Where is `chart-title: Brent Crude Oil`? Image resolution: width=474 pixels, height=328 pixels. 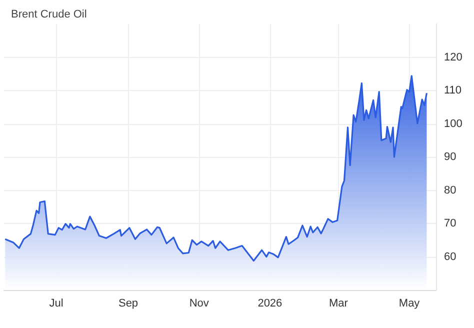 chart-title: Brent Crude Oil is located at coordinates (49, 14).